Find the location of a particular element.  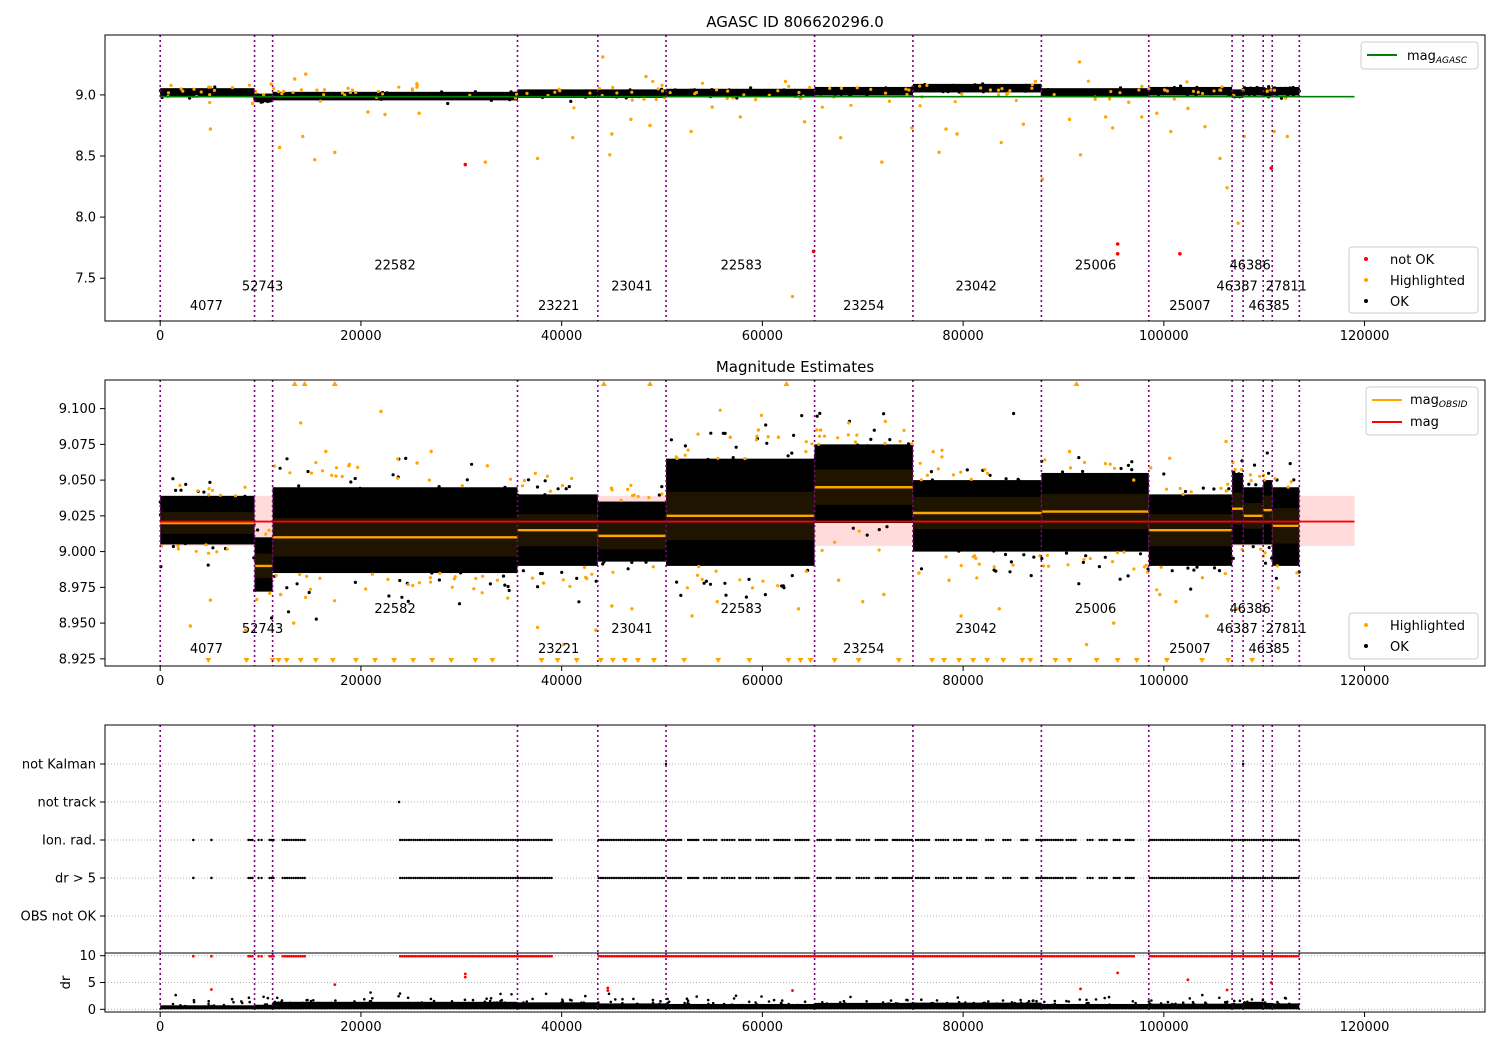

highlighted-outlier-marker is located at coordinates (1069, 660).